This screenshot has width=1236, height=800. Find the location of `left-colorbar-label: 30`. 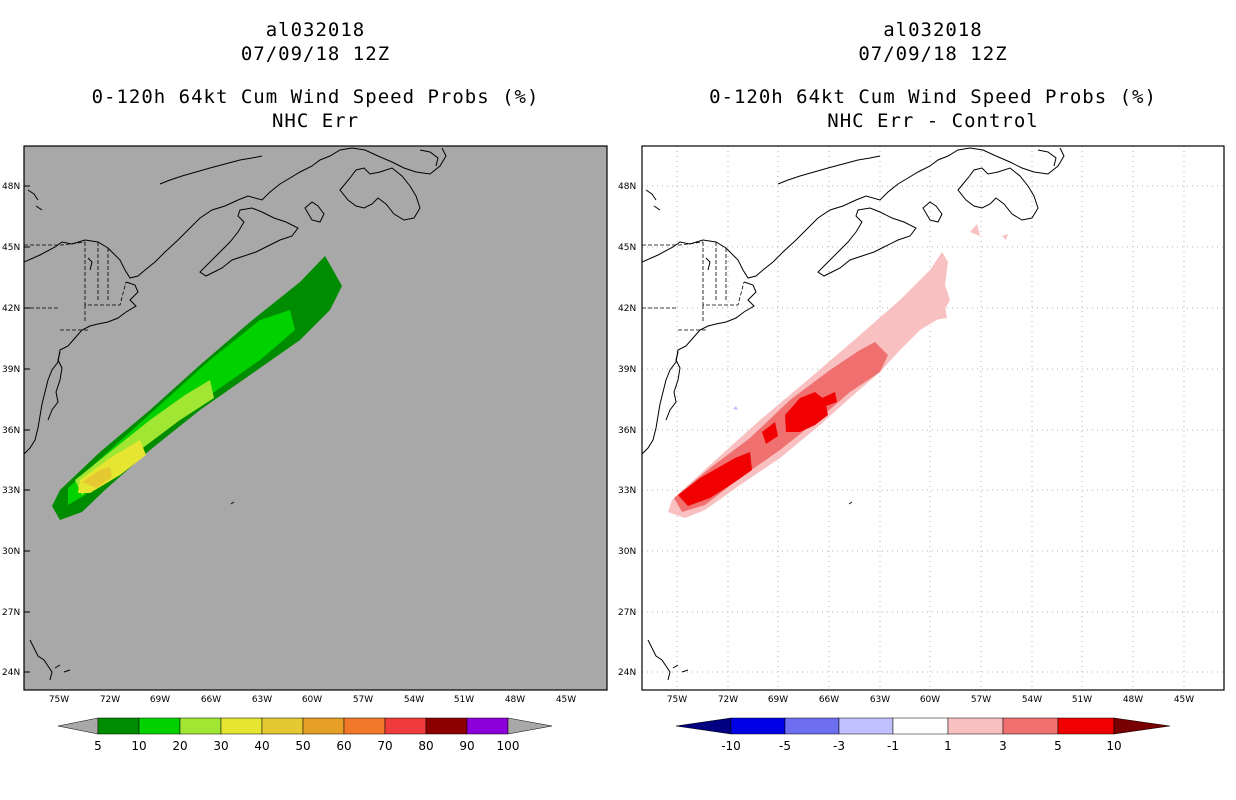

left-colorbar-label: 30 is located at coordinates (220, 746).